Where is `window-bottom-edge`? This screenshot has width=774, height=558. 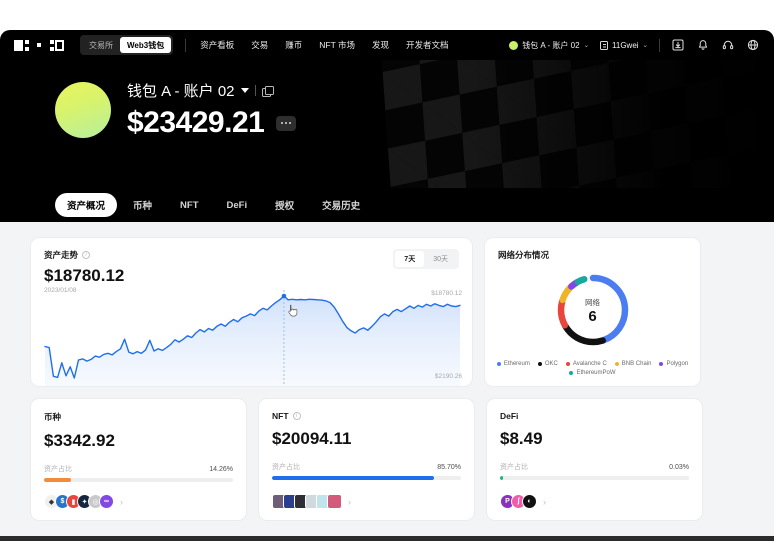 window-bottom-edge is located at coordinates (387, 538).